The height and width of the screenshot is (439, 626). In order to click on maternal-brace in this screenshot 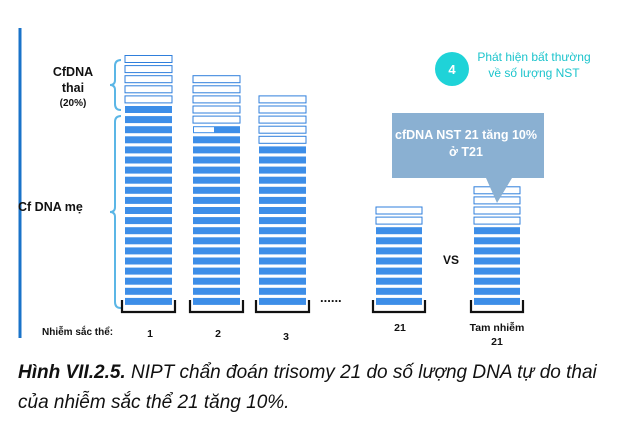, I will do `click(115, 212)`.